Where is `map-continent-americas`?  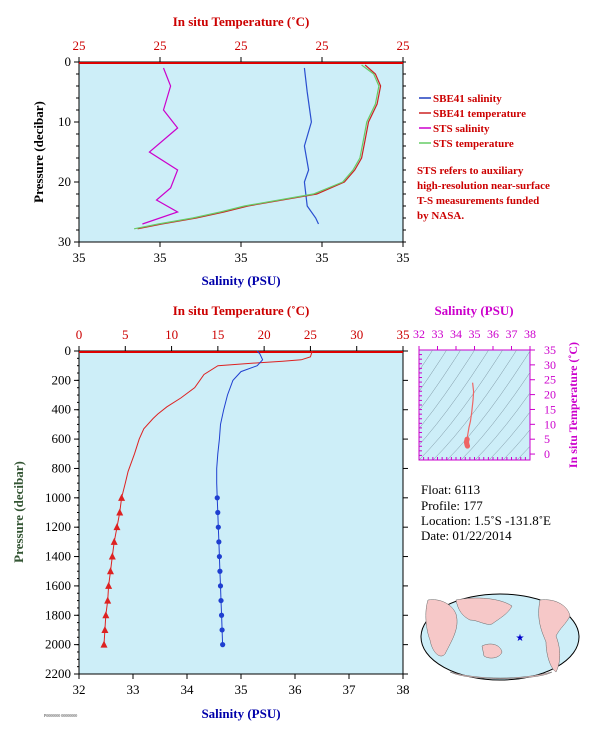 map-continent-americas is located at coordinates (554, 636).